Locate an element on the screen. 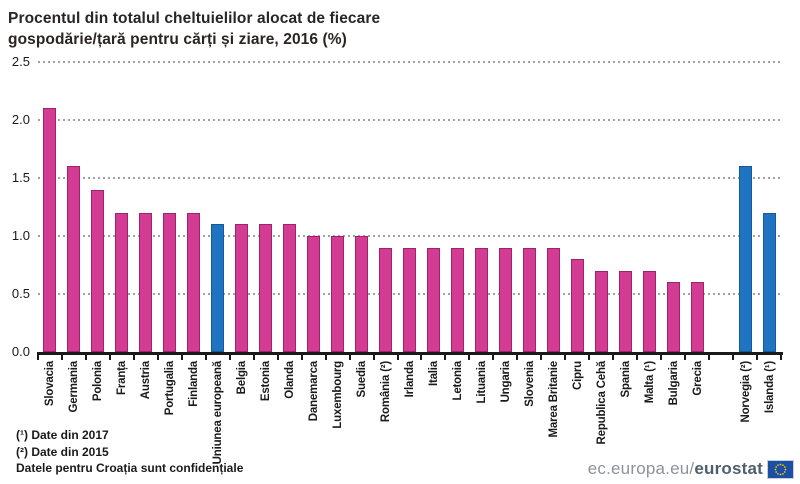 This screenshot has width=800, height=484. x-axis-label-text: Belgia is located at coordinates (242, 378).